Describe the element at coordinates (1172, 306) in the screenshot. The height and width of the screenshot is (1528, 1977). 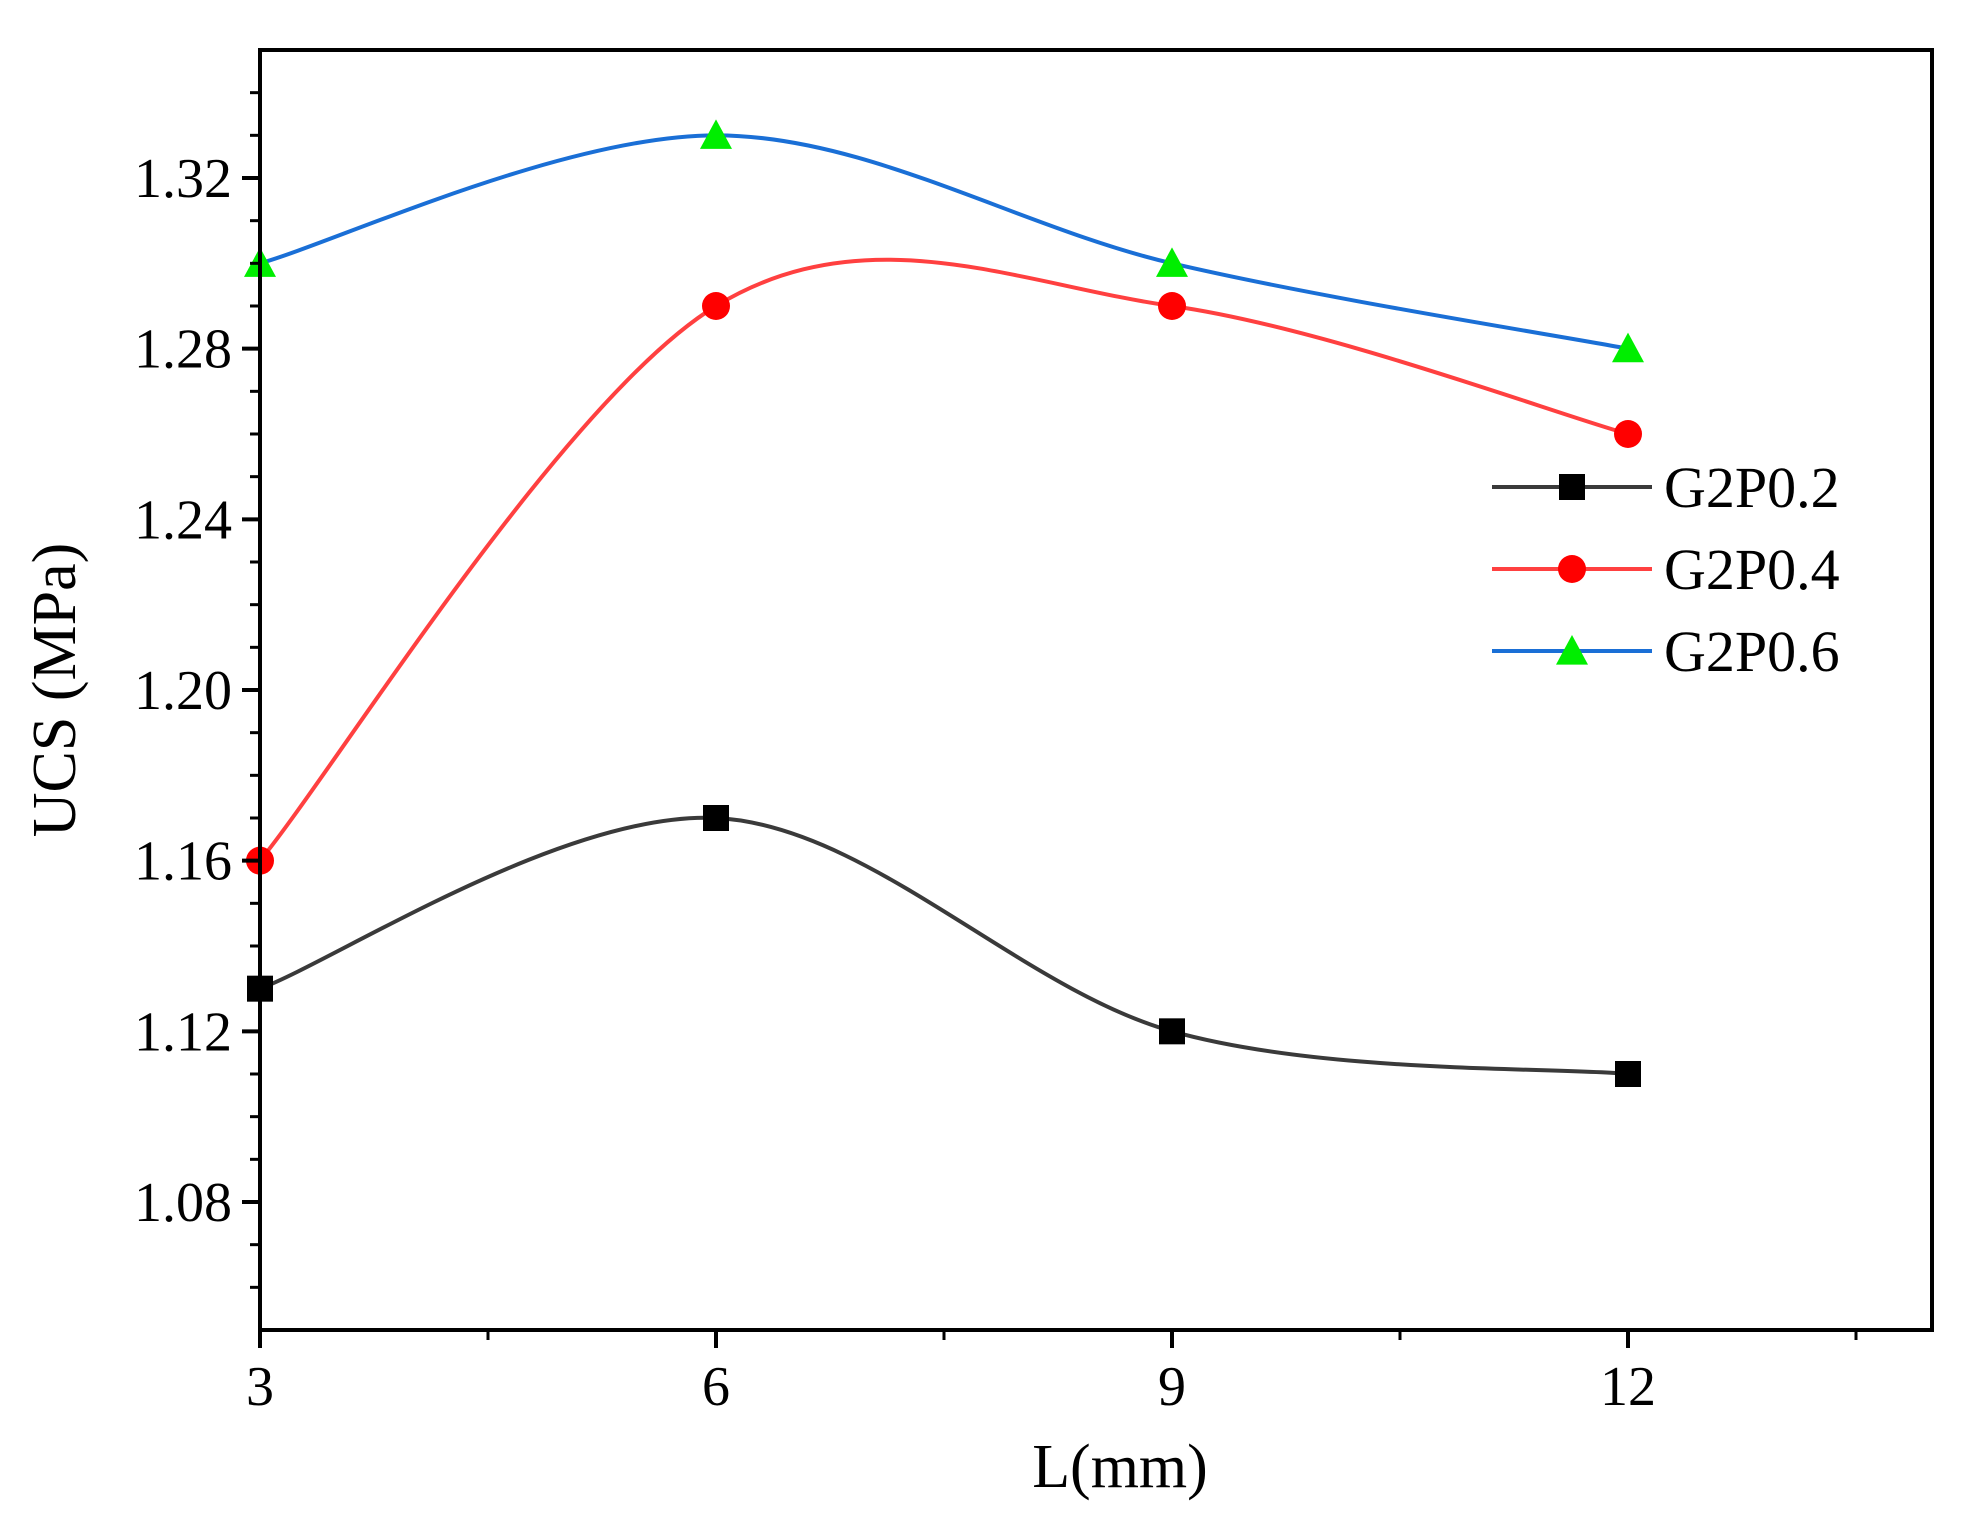
I see `data-point-G2P0.4-9` at that location.